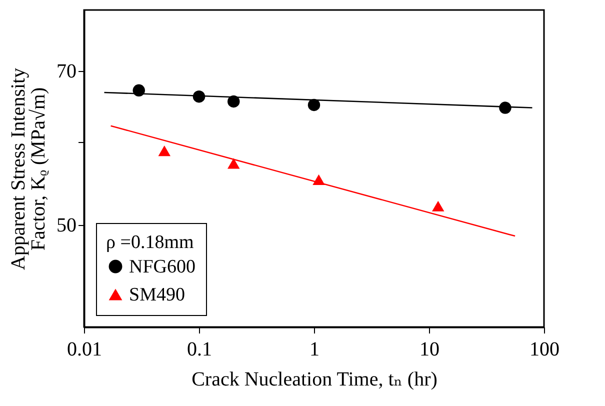 The height and width of the screenshot is (406, 605). What do you see at coordinates (315, 349) in the screenshot?
I see `x-tick-label: 1` at bounding box center [315, 349].